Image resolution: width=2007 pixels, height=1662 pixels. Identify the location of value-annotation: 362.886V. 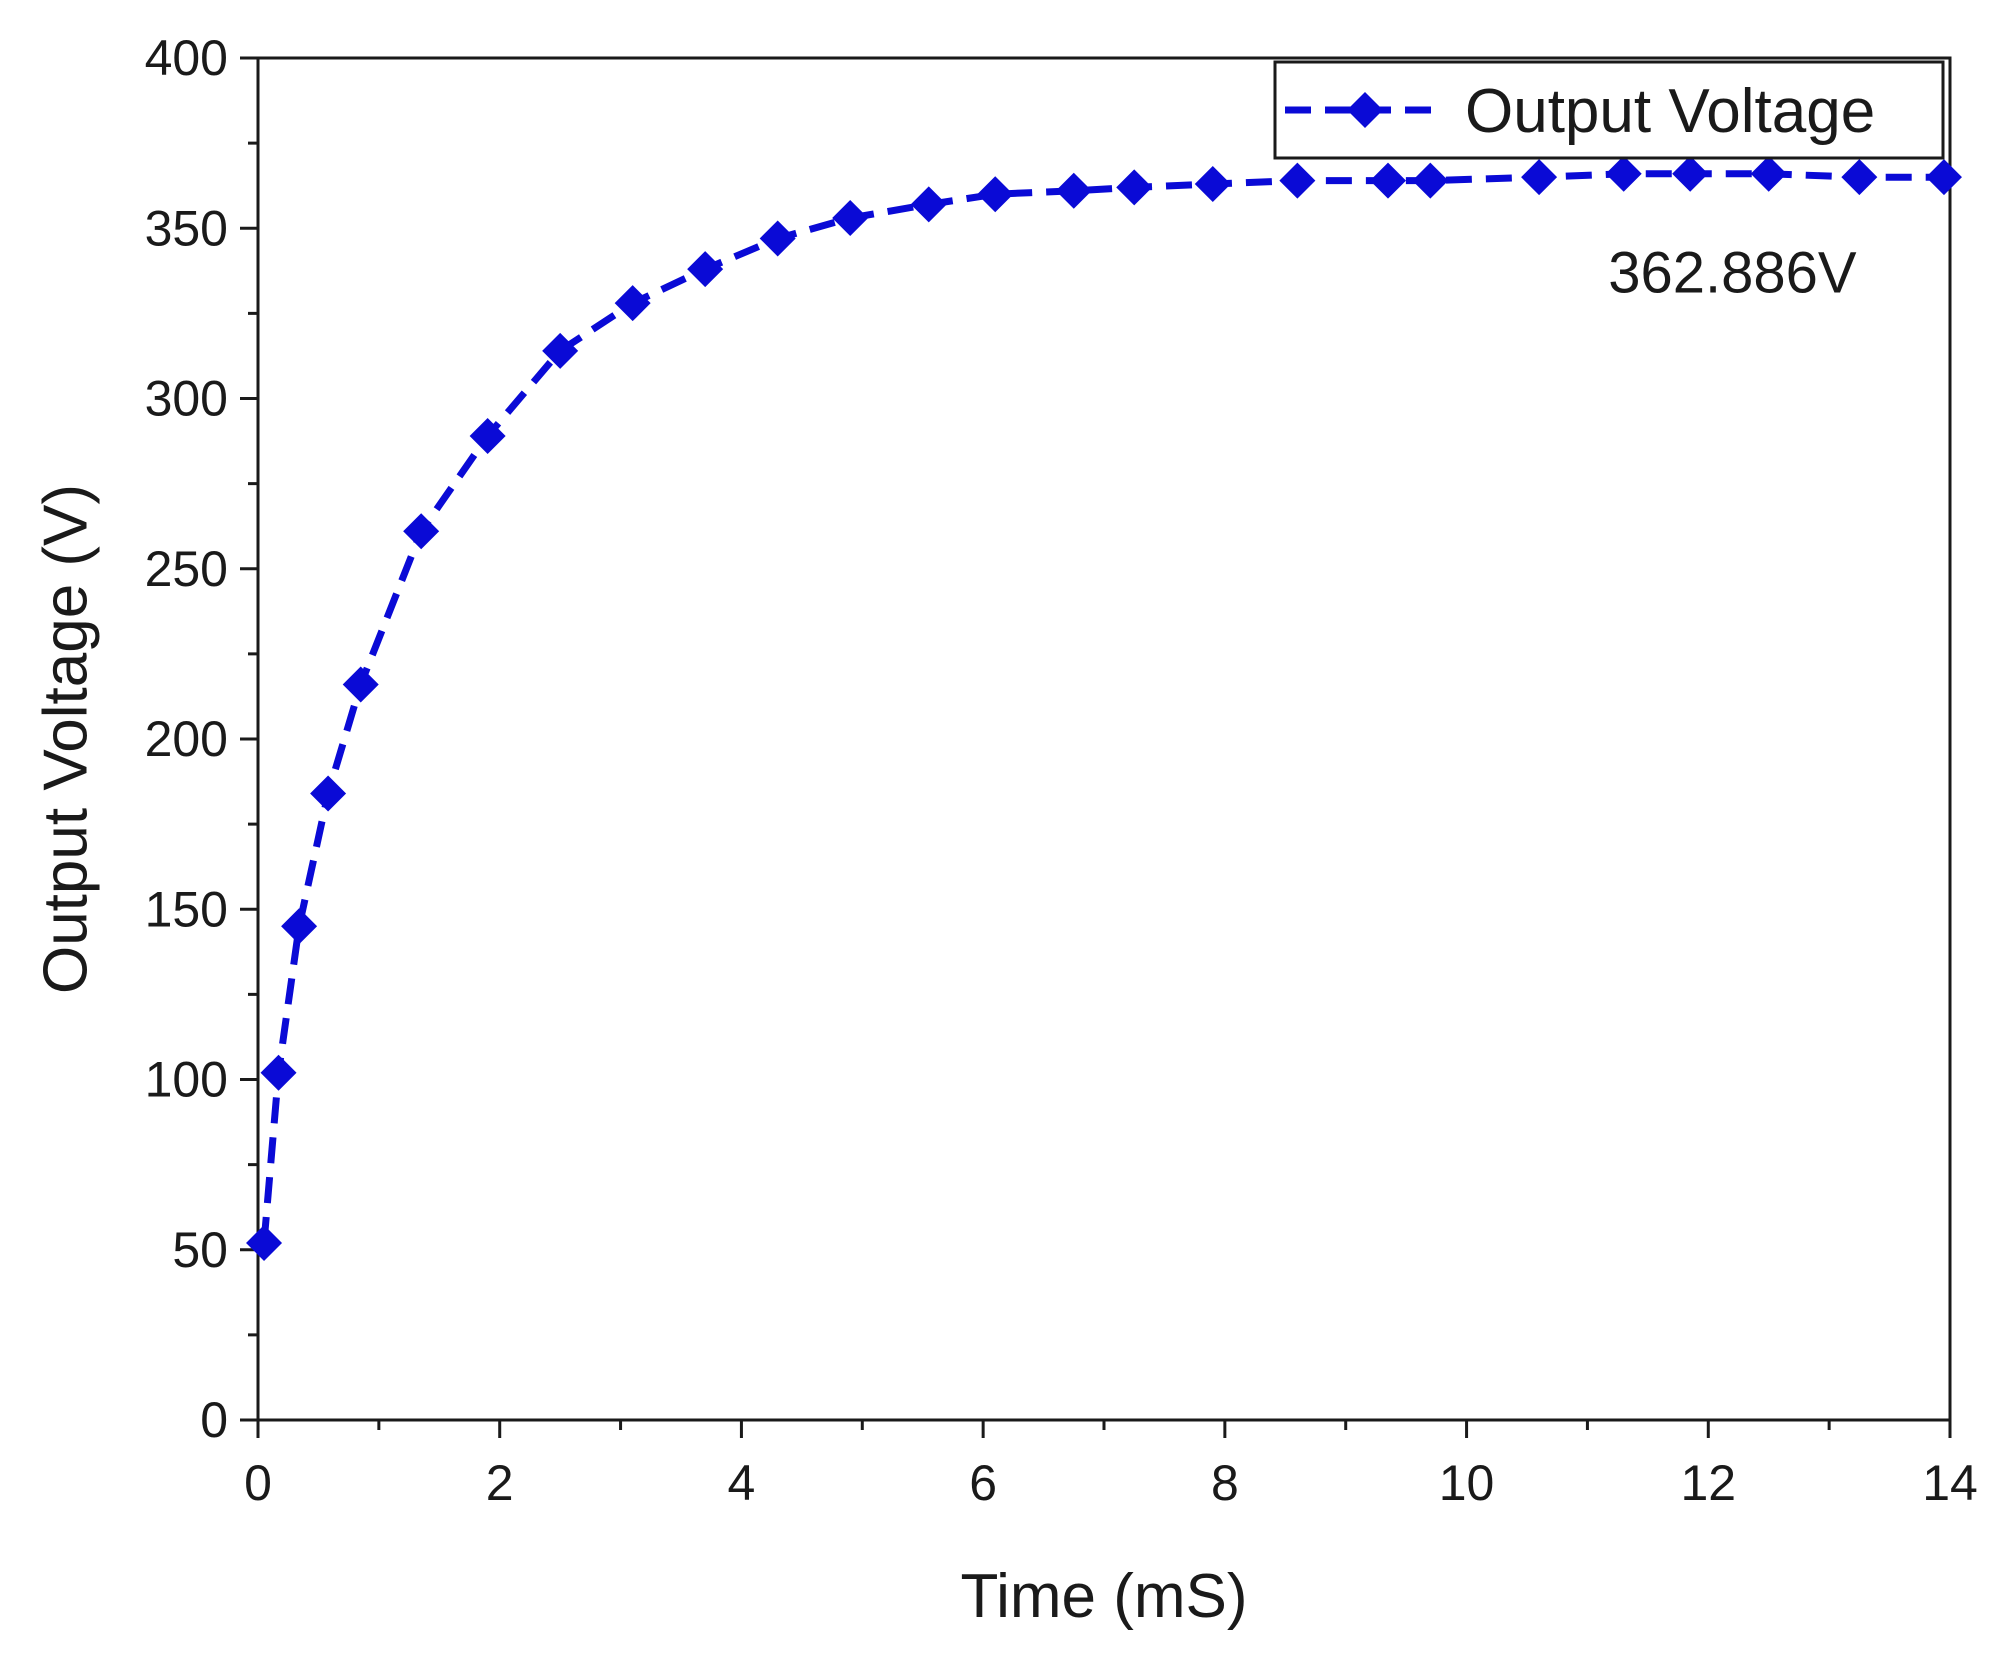
(1732, 273).